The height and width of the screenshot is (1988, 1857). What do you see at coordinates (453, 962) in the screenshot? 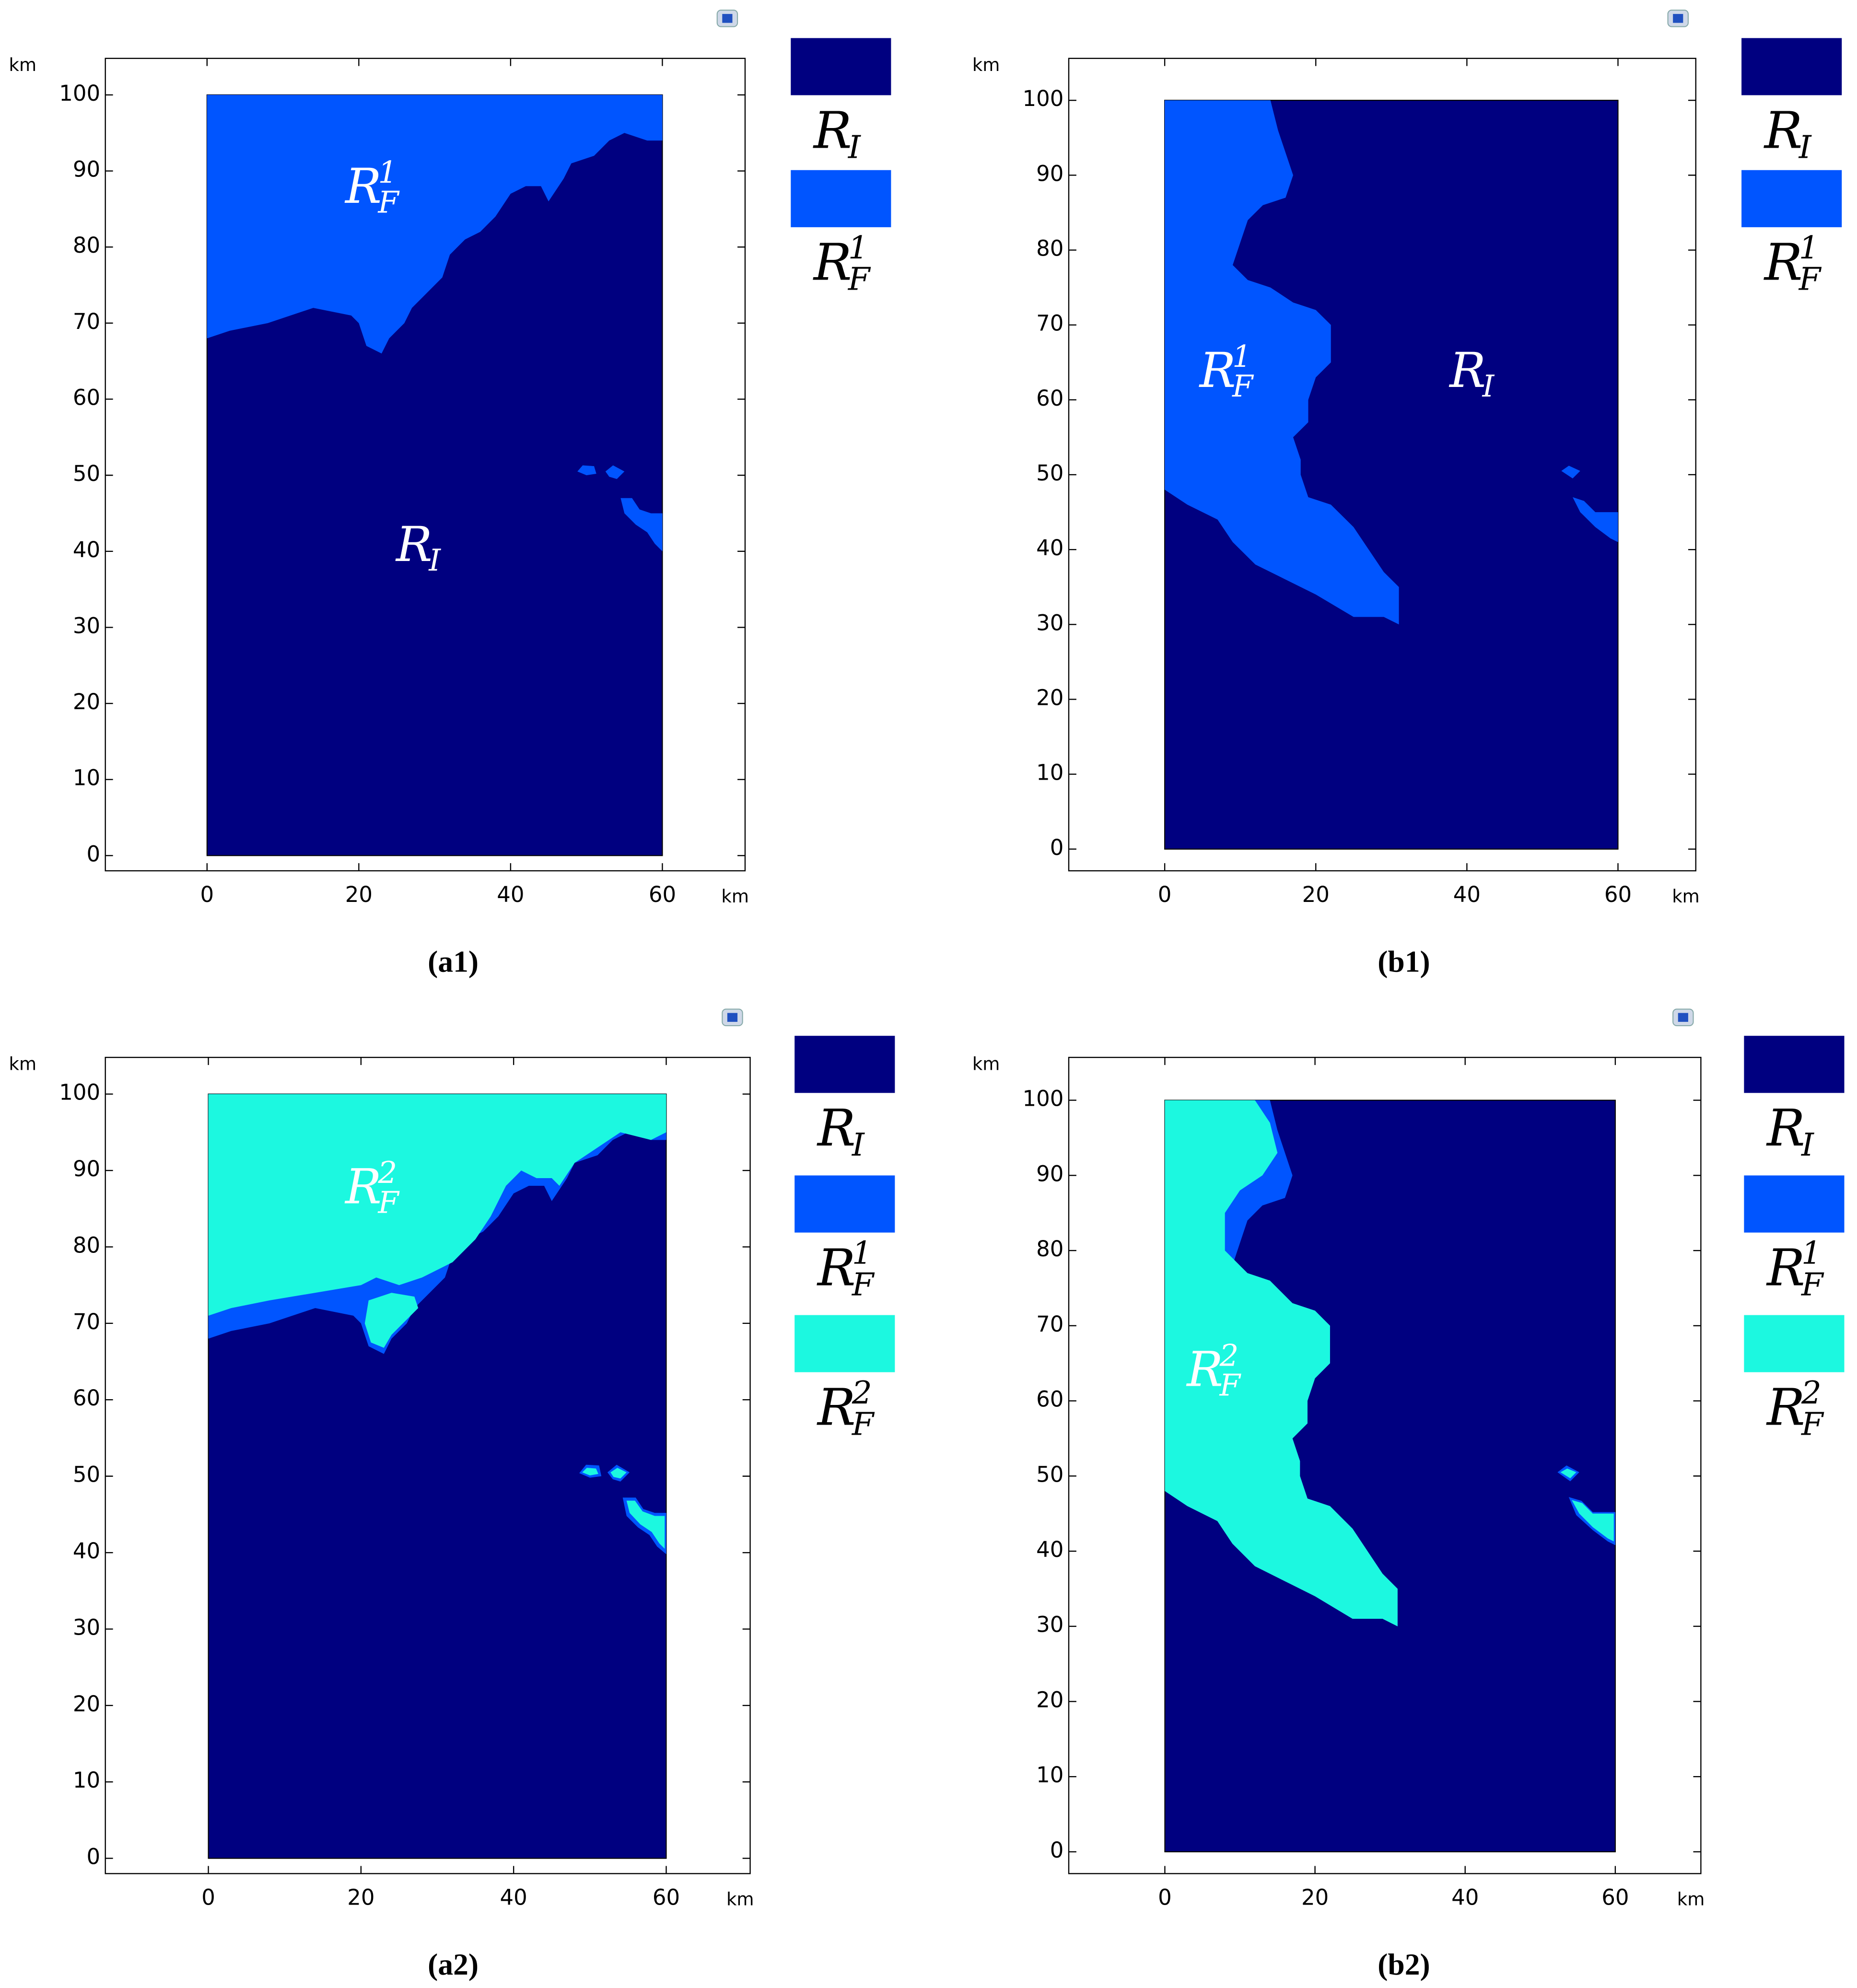
I see `caption: (a1)` at bounding box center [453, 962].